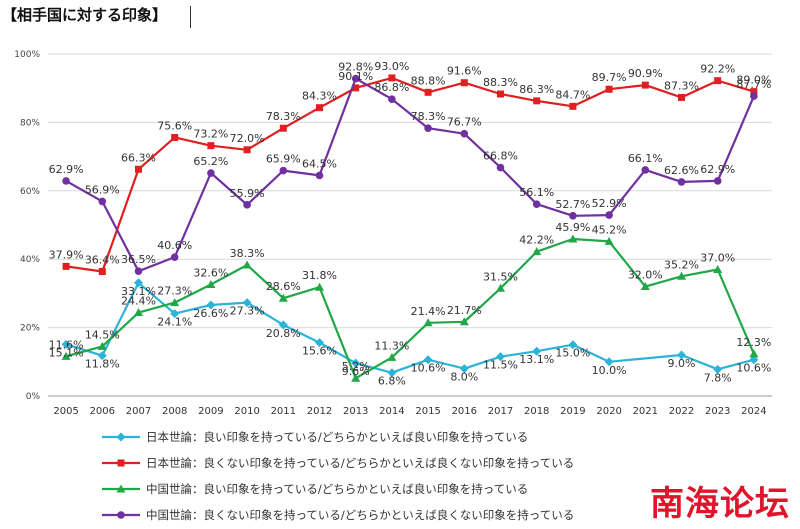  What do you see at coordinates (246, 411) in the screenshot?
I see `x-tick-label: 2010` at bounding box center [246, 411].